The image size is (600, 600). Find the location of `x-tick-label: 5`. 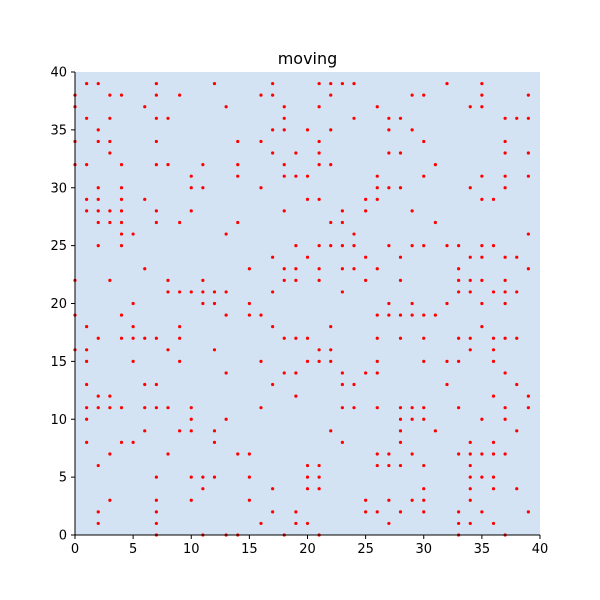

x-tick-label: 5 is located at coordinates (133, 549).